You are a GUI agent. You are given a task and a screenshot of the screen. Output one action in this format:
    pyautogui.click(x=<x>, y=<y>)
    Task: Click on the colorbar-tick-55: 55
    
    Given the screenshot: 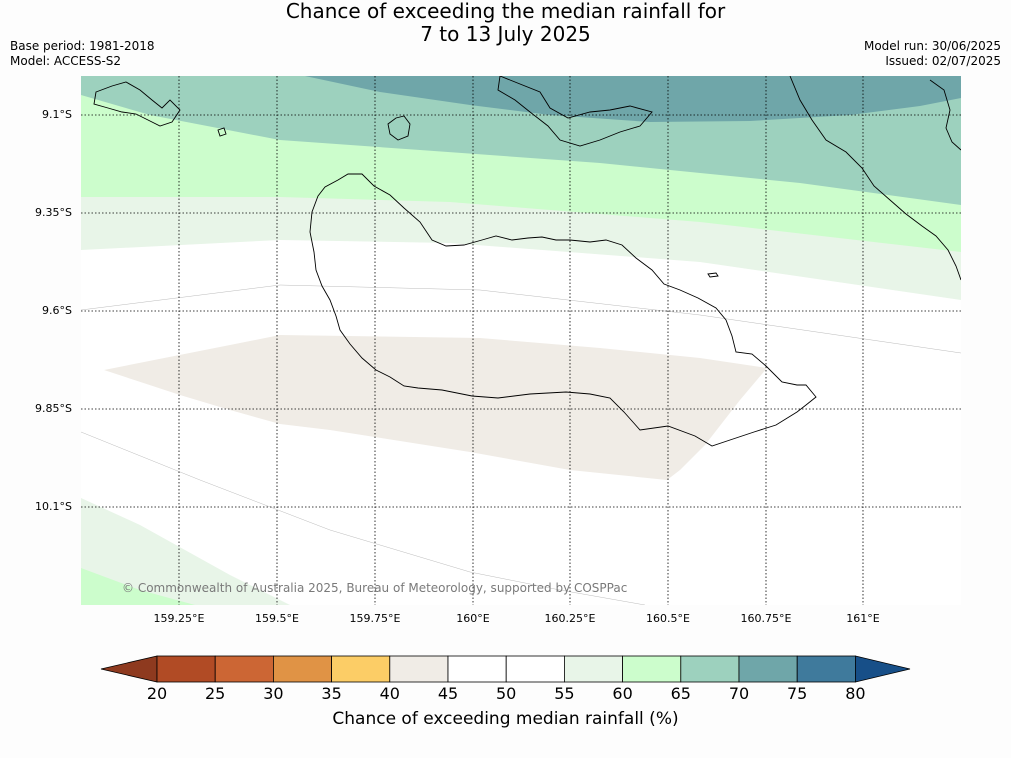 What is the action you would take?
    pyautogui.click(x=564, y=693)
    